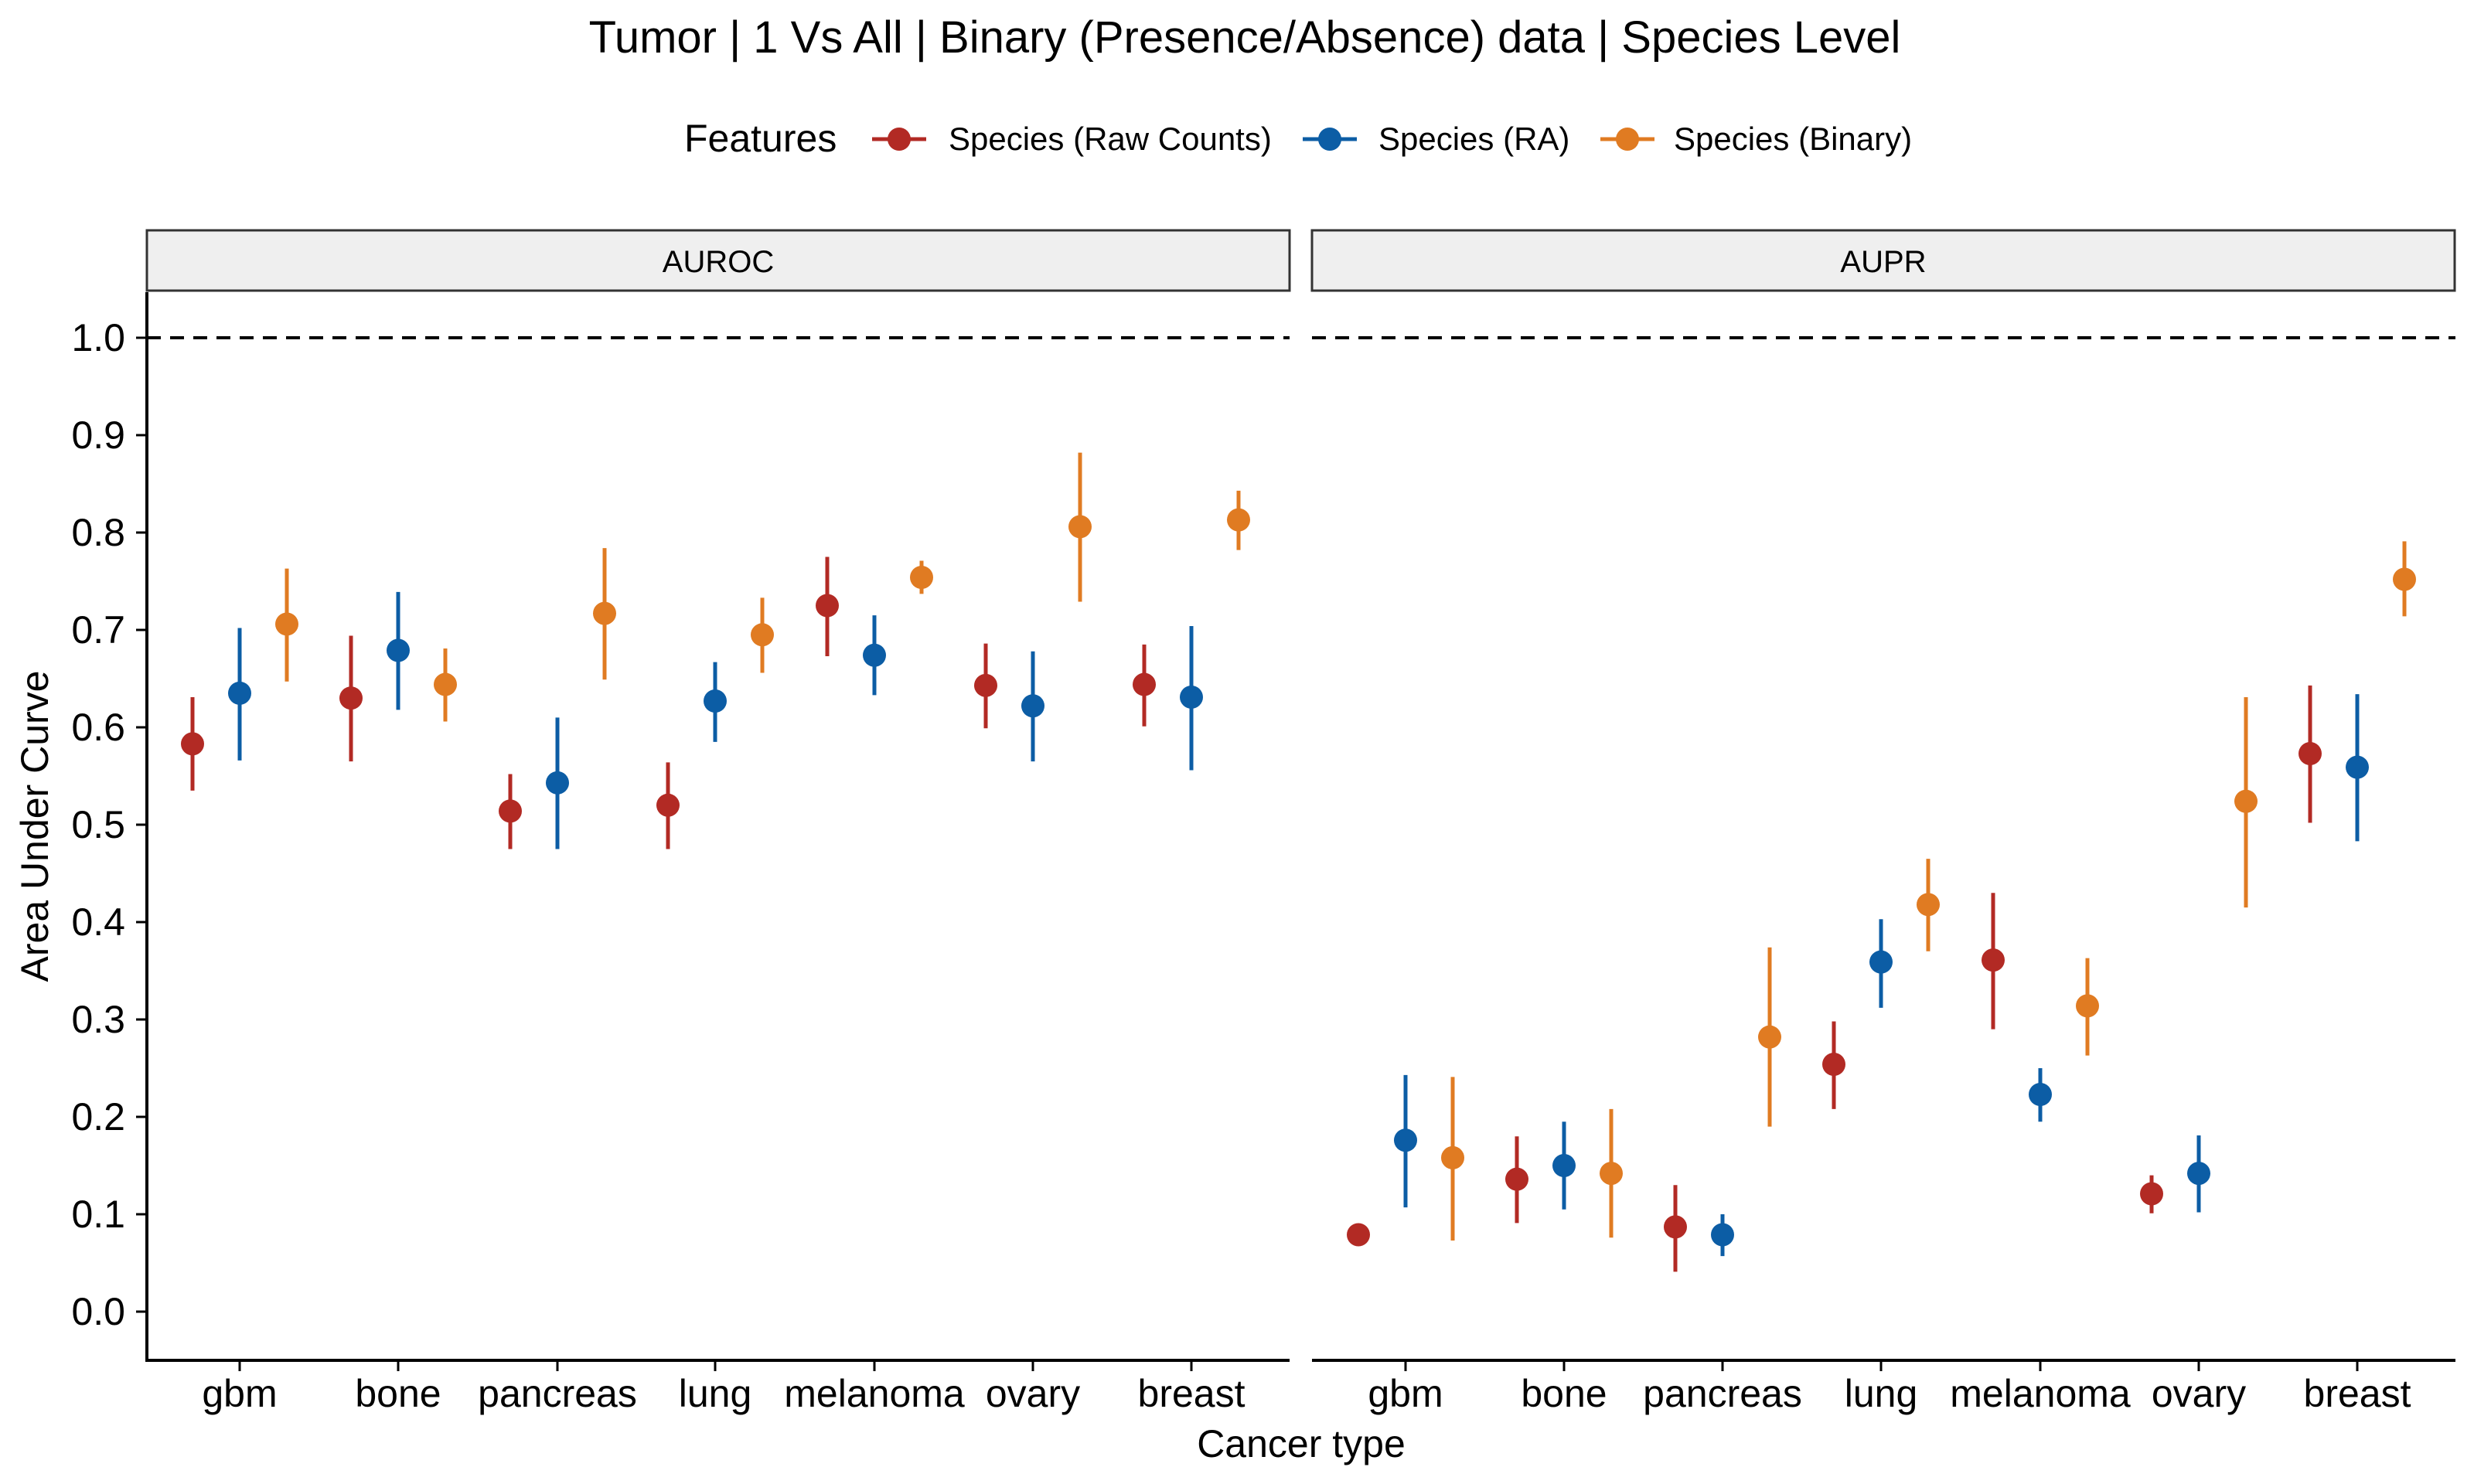 This screenshot has width=2474, height=1484. Describe the element at coordinates (1881, 1393) in the screenshot. I see `x-tick-label: lung` at that location.